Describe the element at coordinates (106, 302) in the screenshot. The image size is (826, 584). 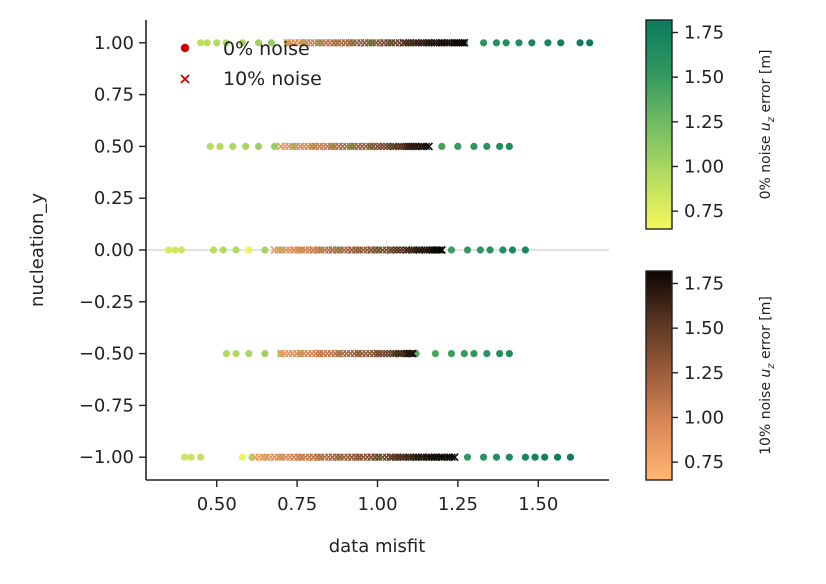
I see `y-tick-label: −0.25` at that location.